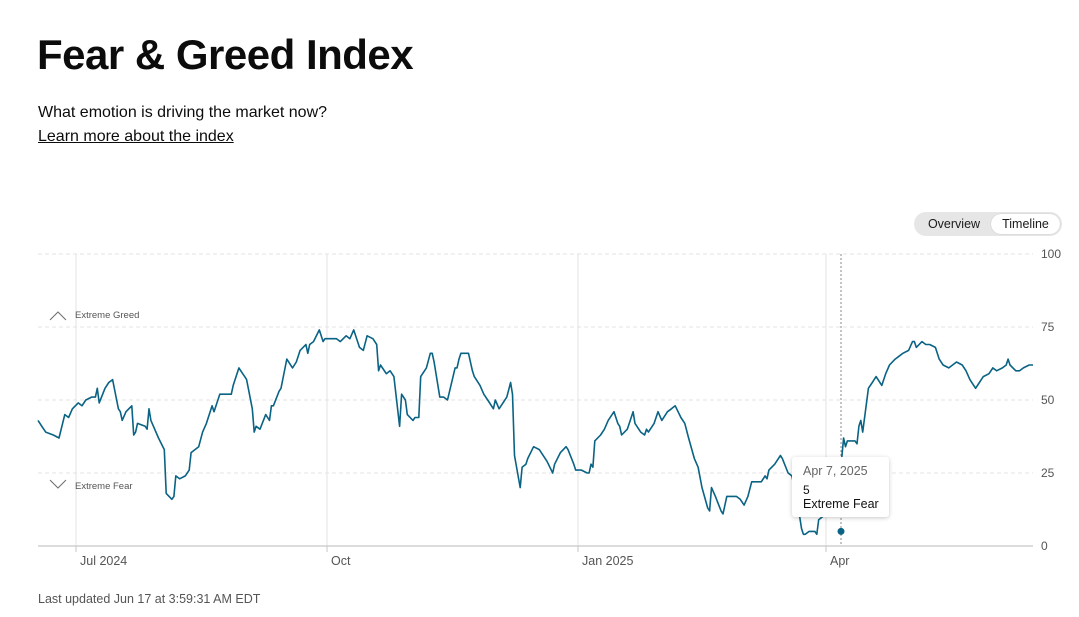 The image size is (1079, 617). Describe the element at coordinates (835, 471) in the screenshot. I see `tooltip-date: Apr 7, 2025` at that location.